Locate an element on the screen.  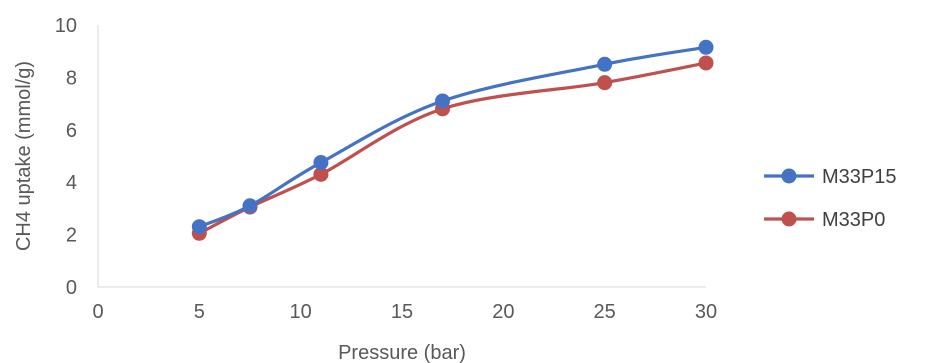
x-tick-label: 30 is located at coordinates (706, 312).